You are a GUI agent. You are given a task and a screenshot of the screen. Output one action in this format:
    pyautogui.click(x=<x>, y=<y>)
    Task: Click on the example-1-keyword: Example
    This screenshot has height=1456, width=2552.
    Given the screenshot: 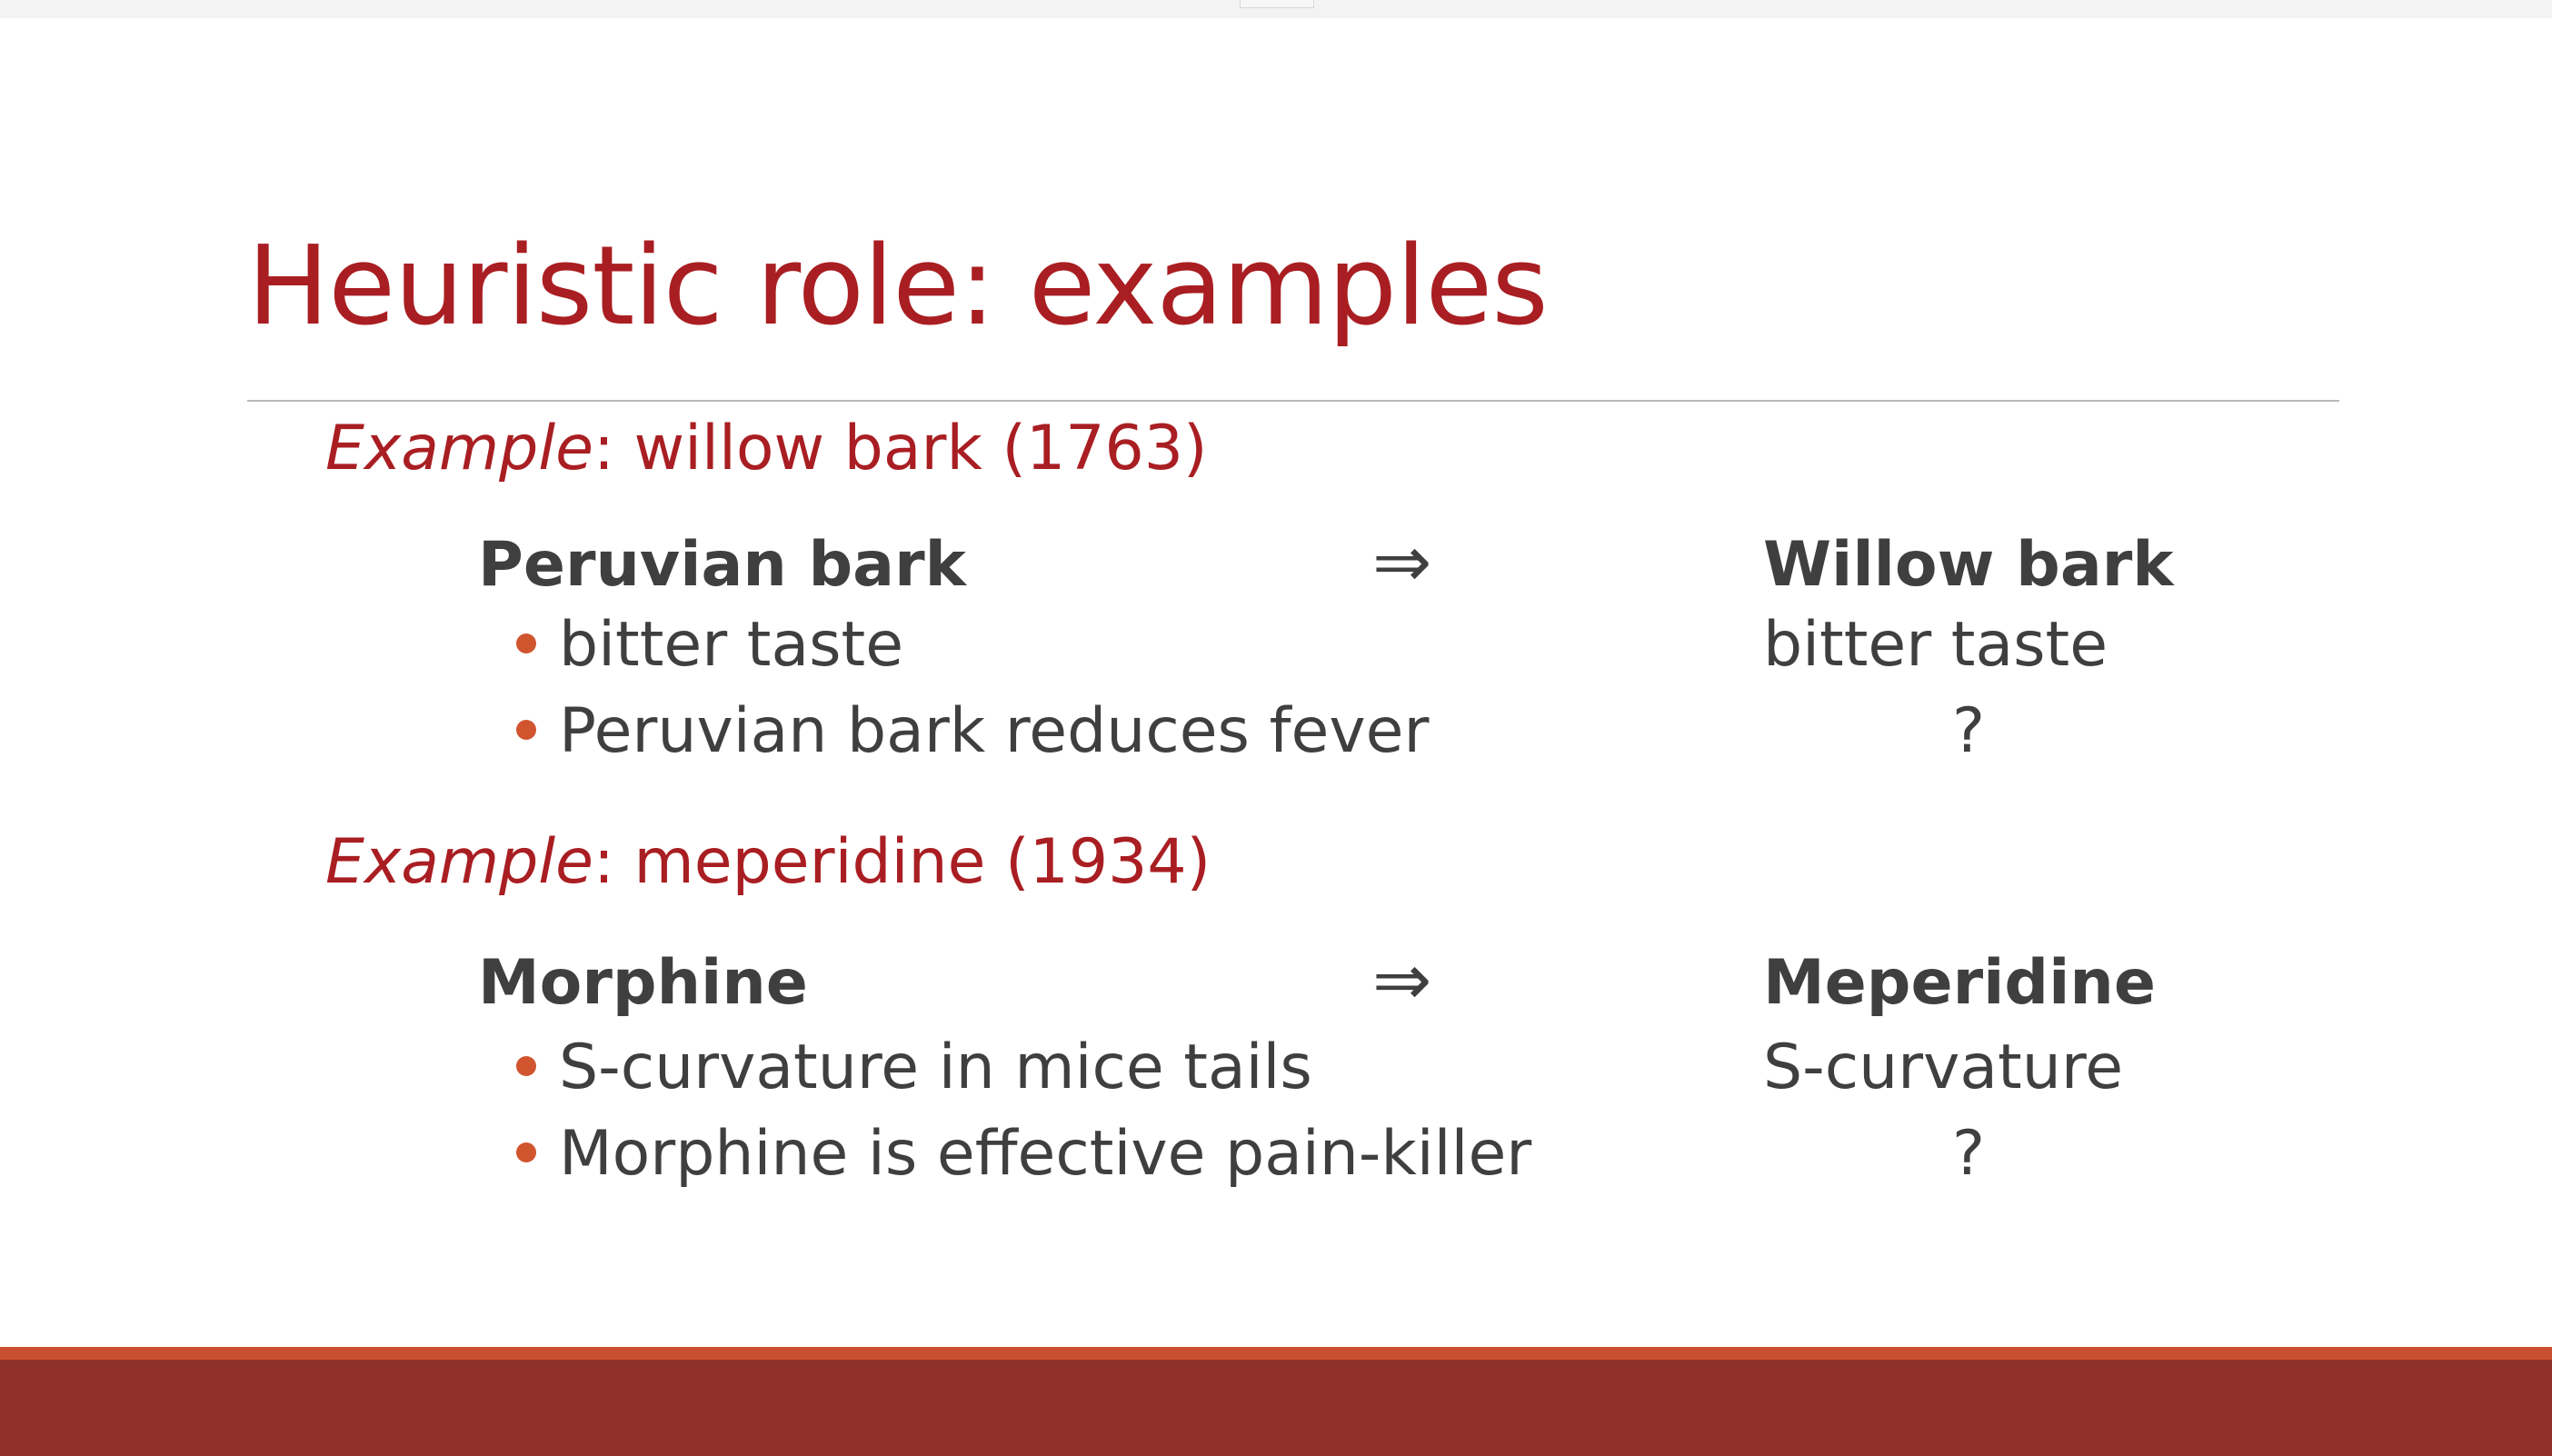 What is the action you would take?
    pyautogui.click(x=460, y=449)
    